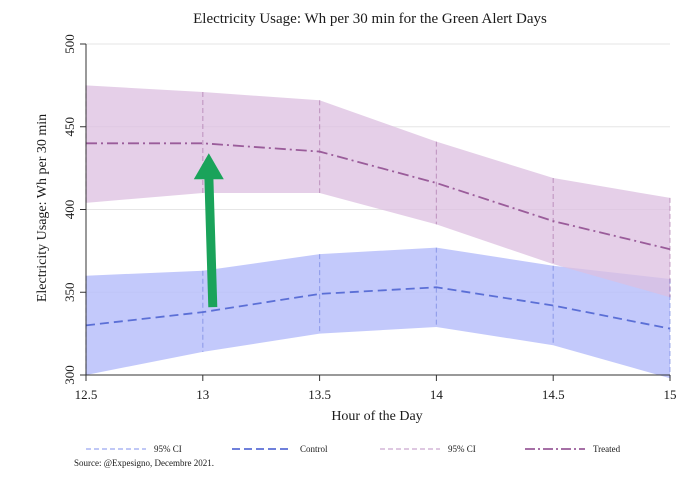  What do you see at coordinates (314, 449) in the screenshot?
I see `legend-label: Control` at bounding box center [314, 449].